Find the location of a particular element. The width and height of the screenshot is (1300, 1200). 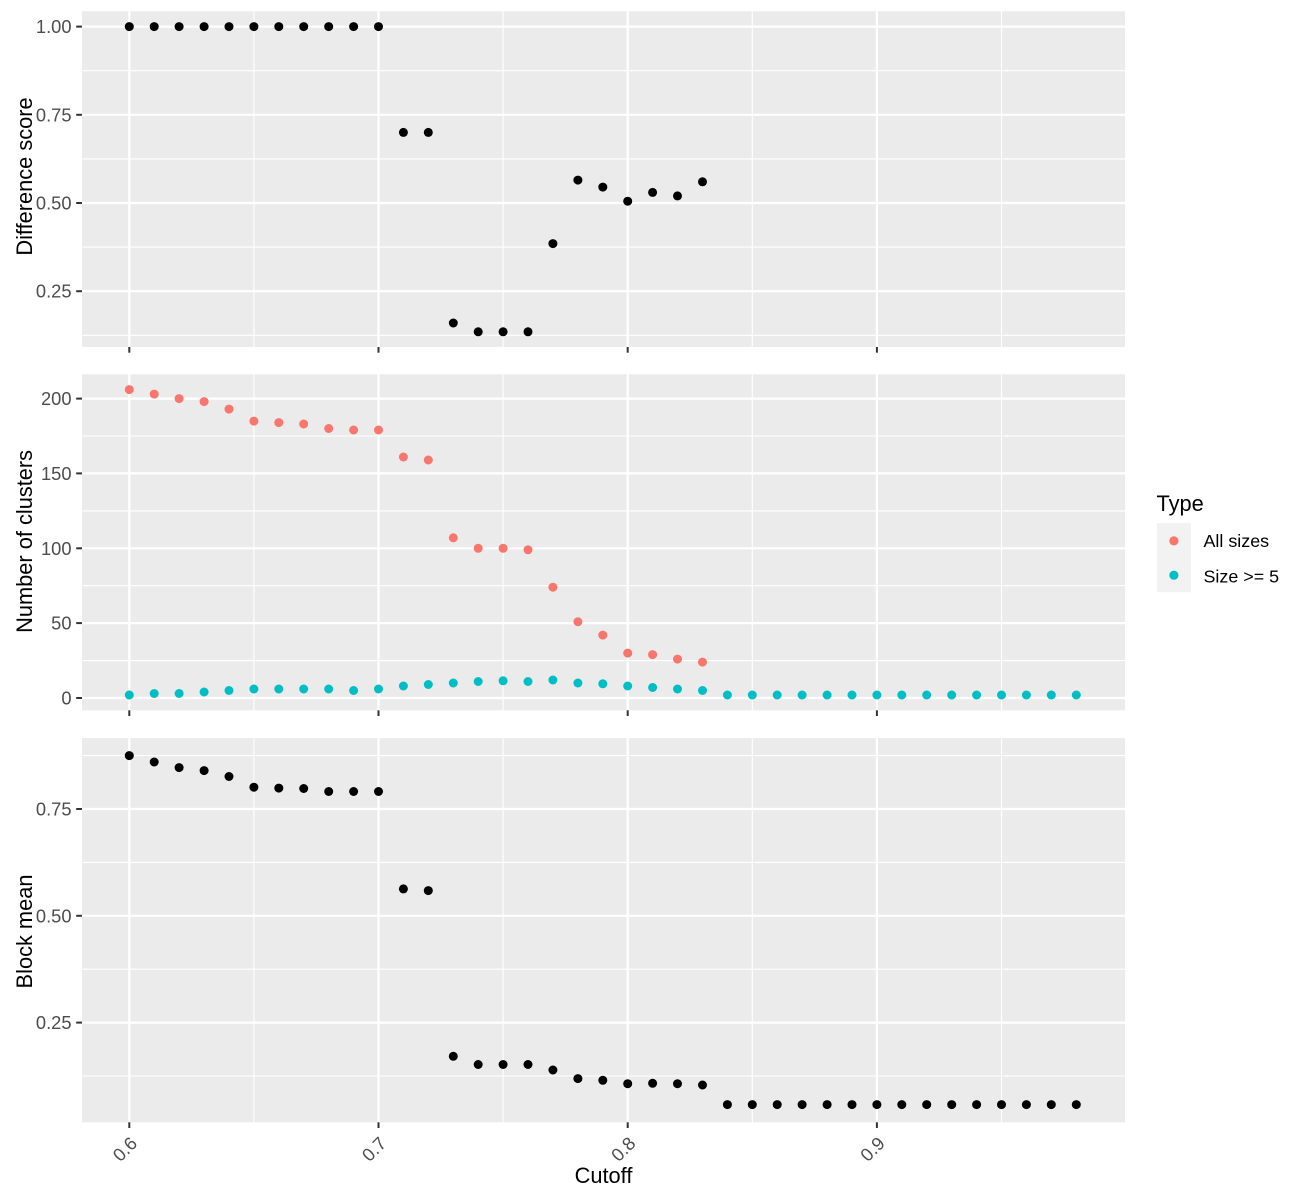

svg-text: 50 is located at coordinates (61, 623).